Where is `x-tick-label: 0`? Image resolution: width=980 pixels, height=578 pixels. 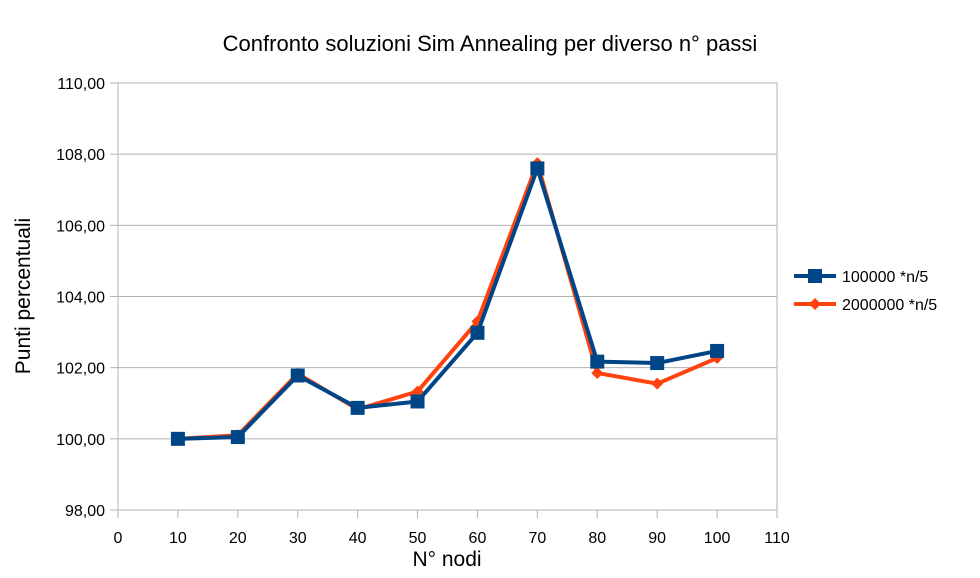 x-tick-label: 0 is located at coordinates (118, 538).